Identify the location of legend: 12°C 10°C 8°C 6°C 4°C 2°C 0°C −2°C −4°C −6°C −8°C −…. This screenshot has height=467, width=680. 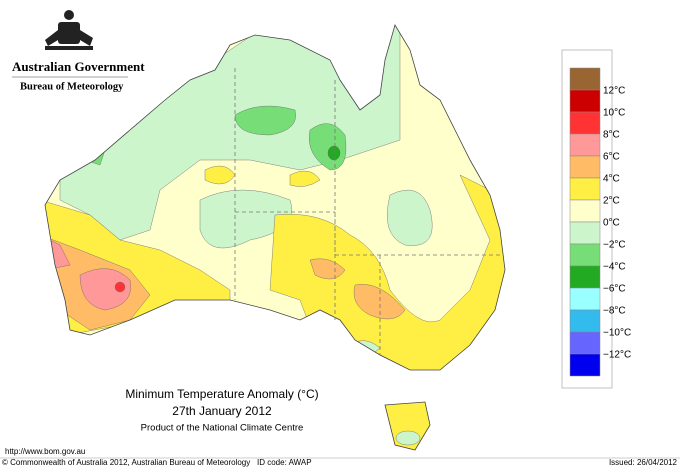
(600, 222).